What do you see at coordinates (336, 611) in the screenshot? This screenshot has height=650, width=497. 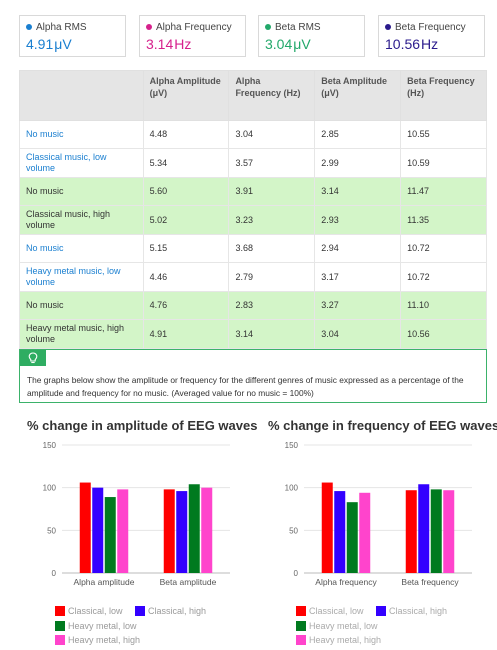 I see `legend-label: Classical, low` at bounding box center [336, 611].